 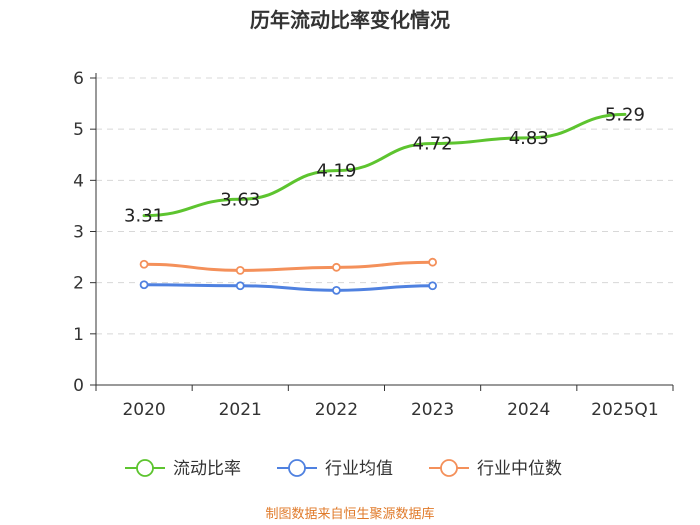 I want to click on x-tick-label: 2022, so click(x=336, y=410).